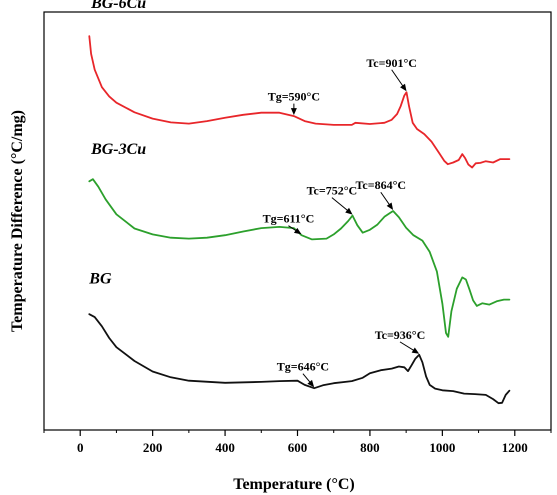 This screenshot has height=495, width=557. What do you see at coordinates (17, 221) in the screenshot?
I see `y-axis-label: Temperature Difference (°C/mg)` at bounding box center [17, 221].